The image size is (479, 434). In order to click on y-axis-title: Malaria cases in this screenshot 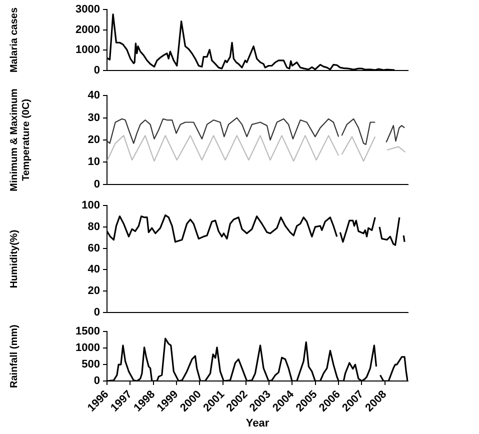, I will do `click(14, 40)`.